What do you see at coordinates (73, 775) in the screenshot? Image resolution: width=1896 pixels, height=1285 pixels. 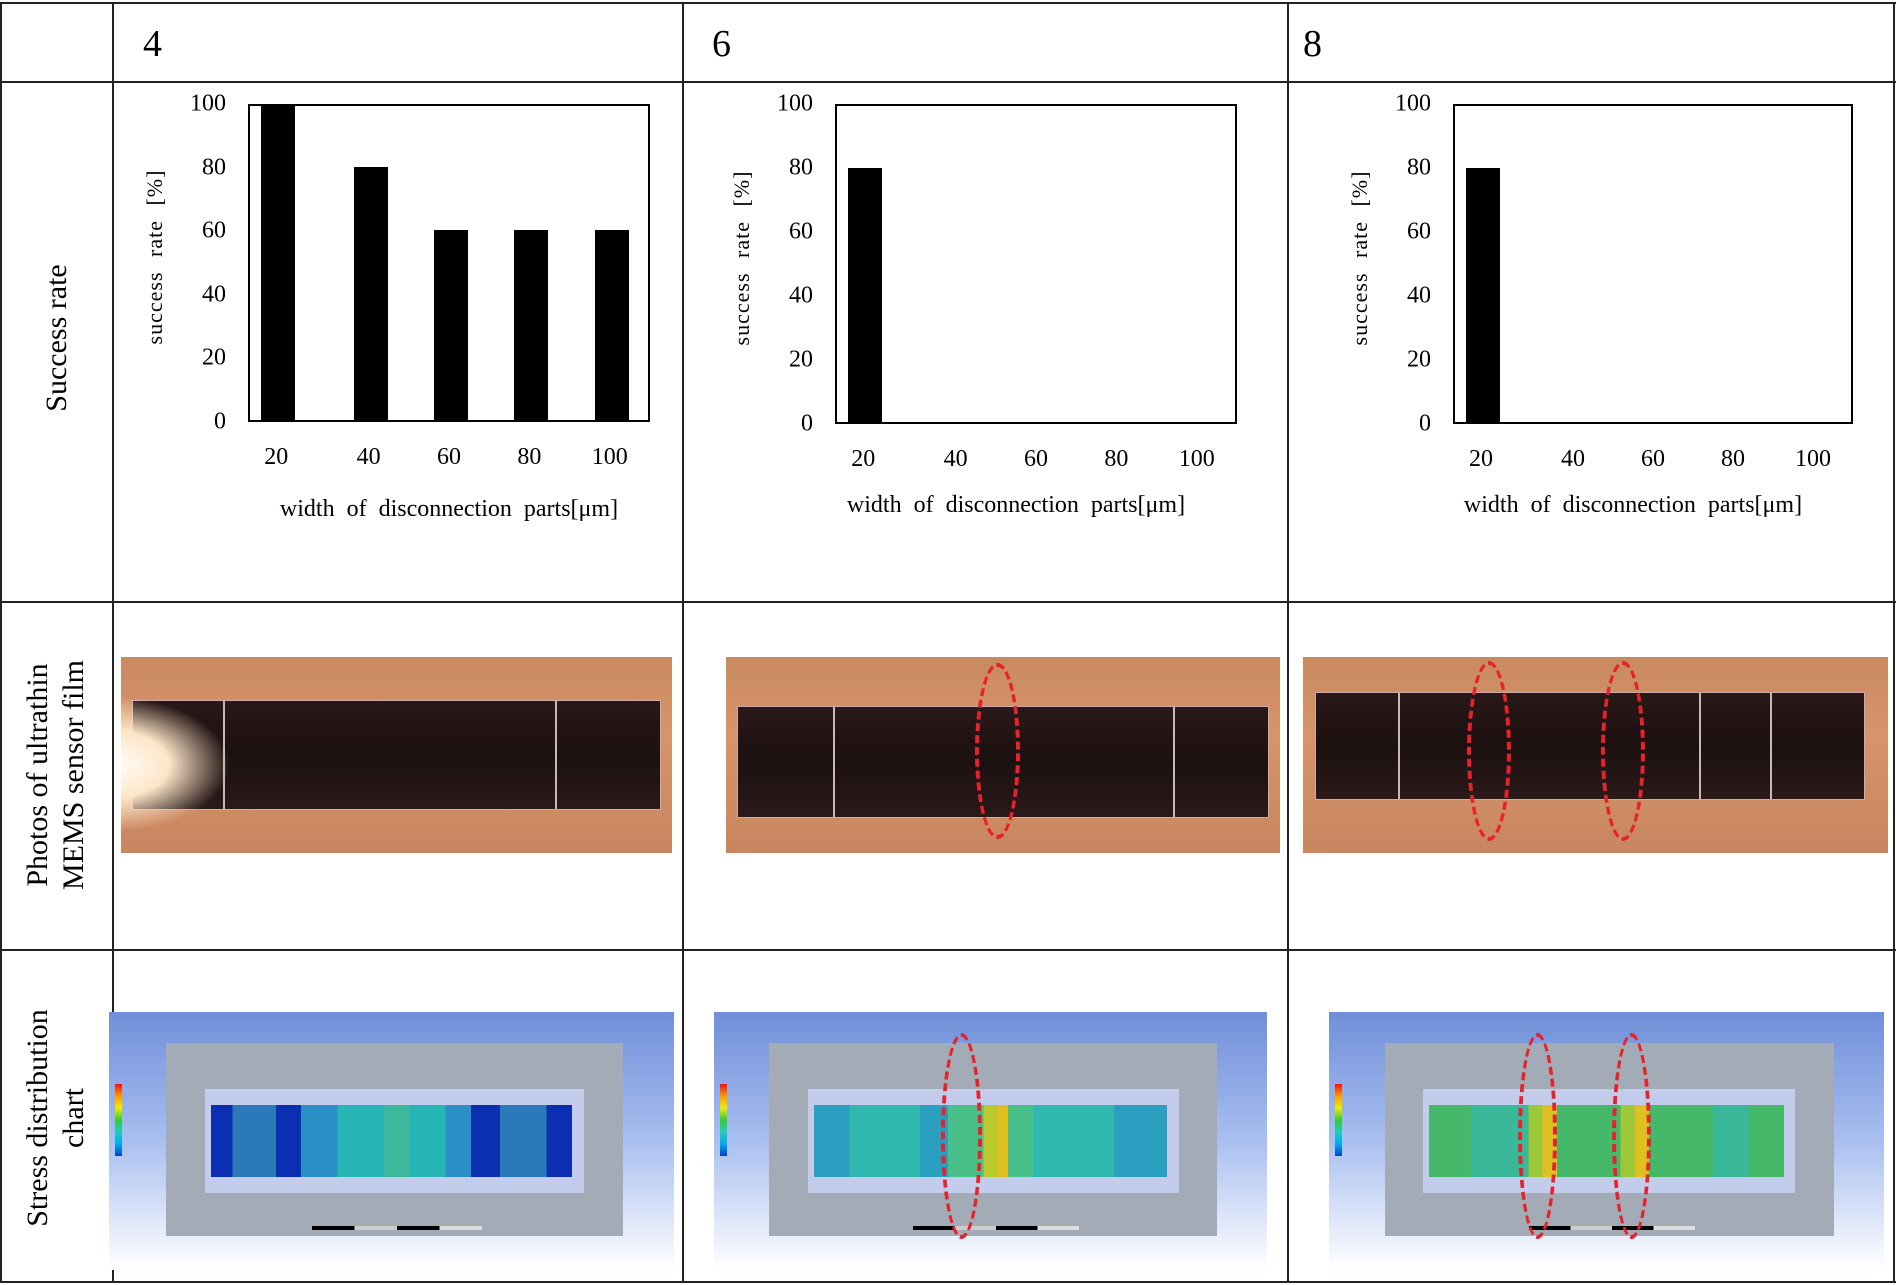 I see `row-label-photos-line2: MEMS sensor film` at bounding box center [73, 775].